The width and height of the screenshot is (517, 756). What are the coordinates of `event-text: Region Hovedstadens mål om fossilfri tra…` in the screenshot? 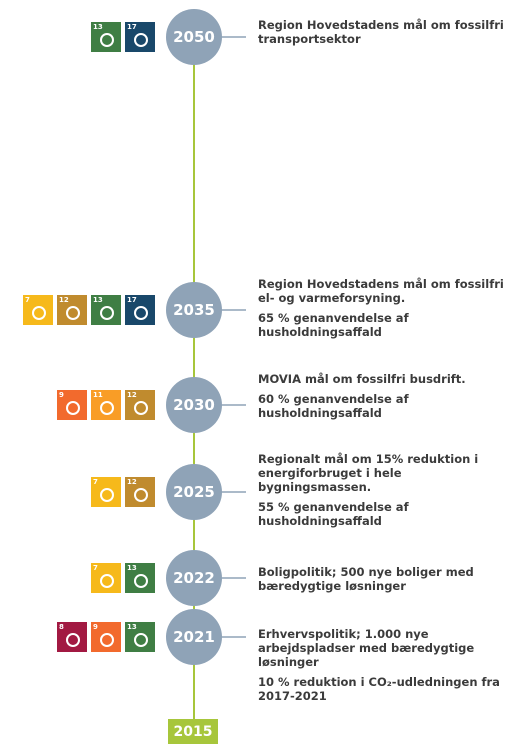 It's located at (386, 35).